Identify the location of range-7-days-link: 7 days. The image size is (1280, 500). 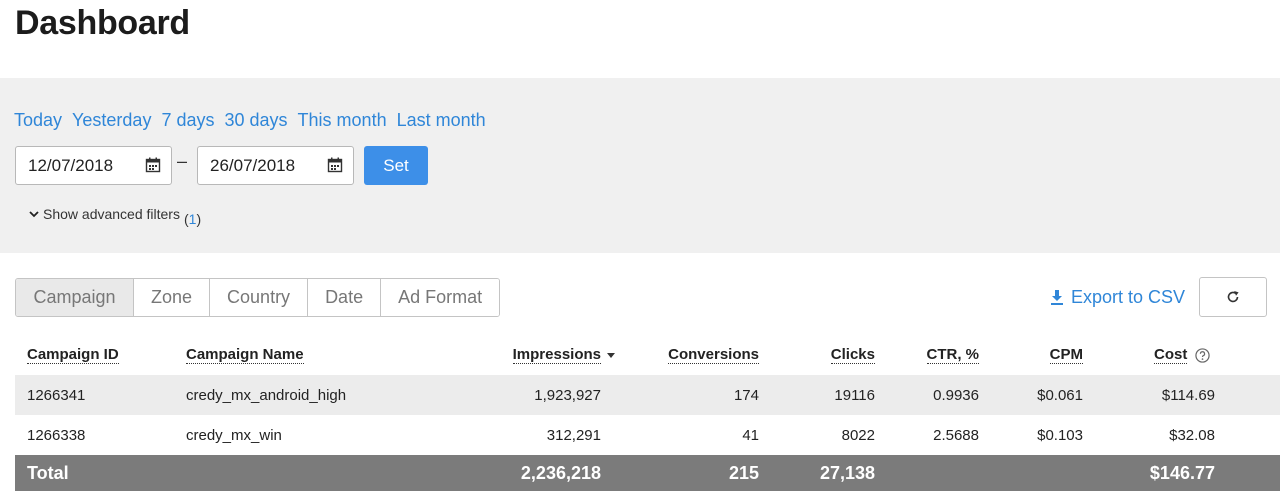
(188, 120).